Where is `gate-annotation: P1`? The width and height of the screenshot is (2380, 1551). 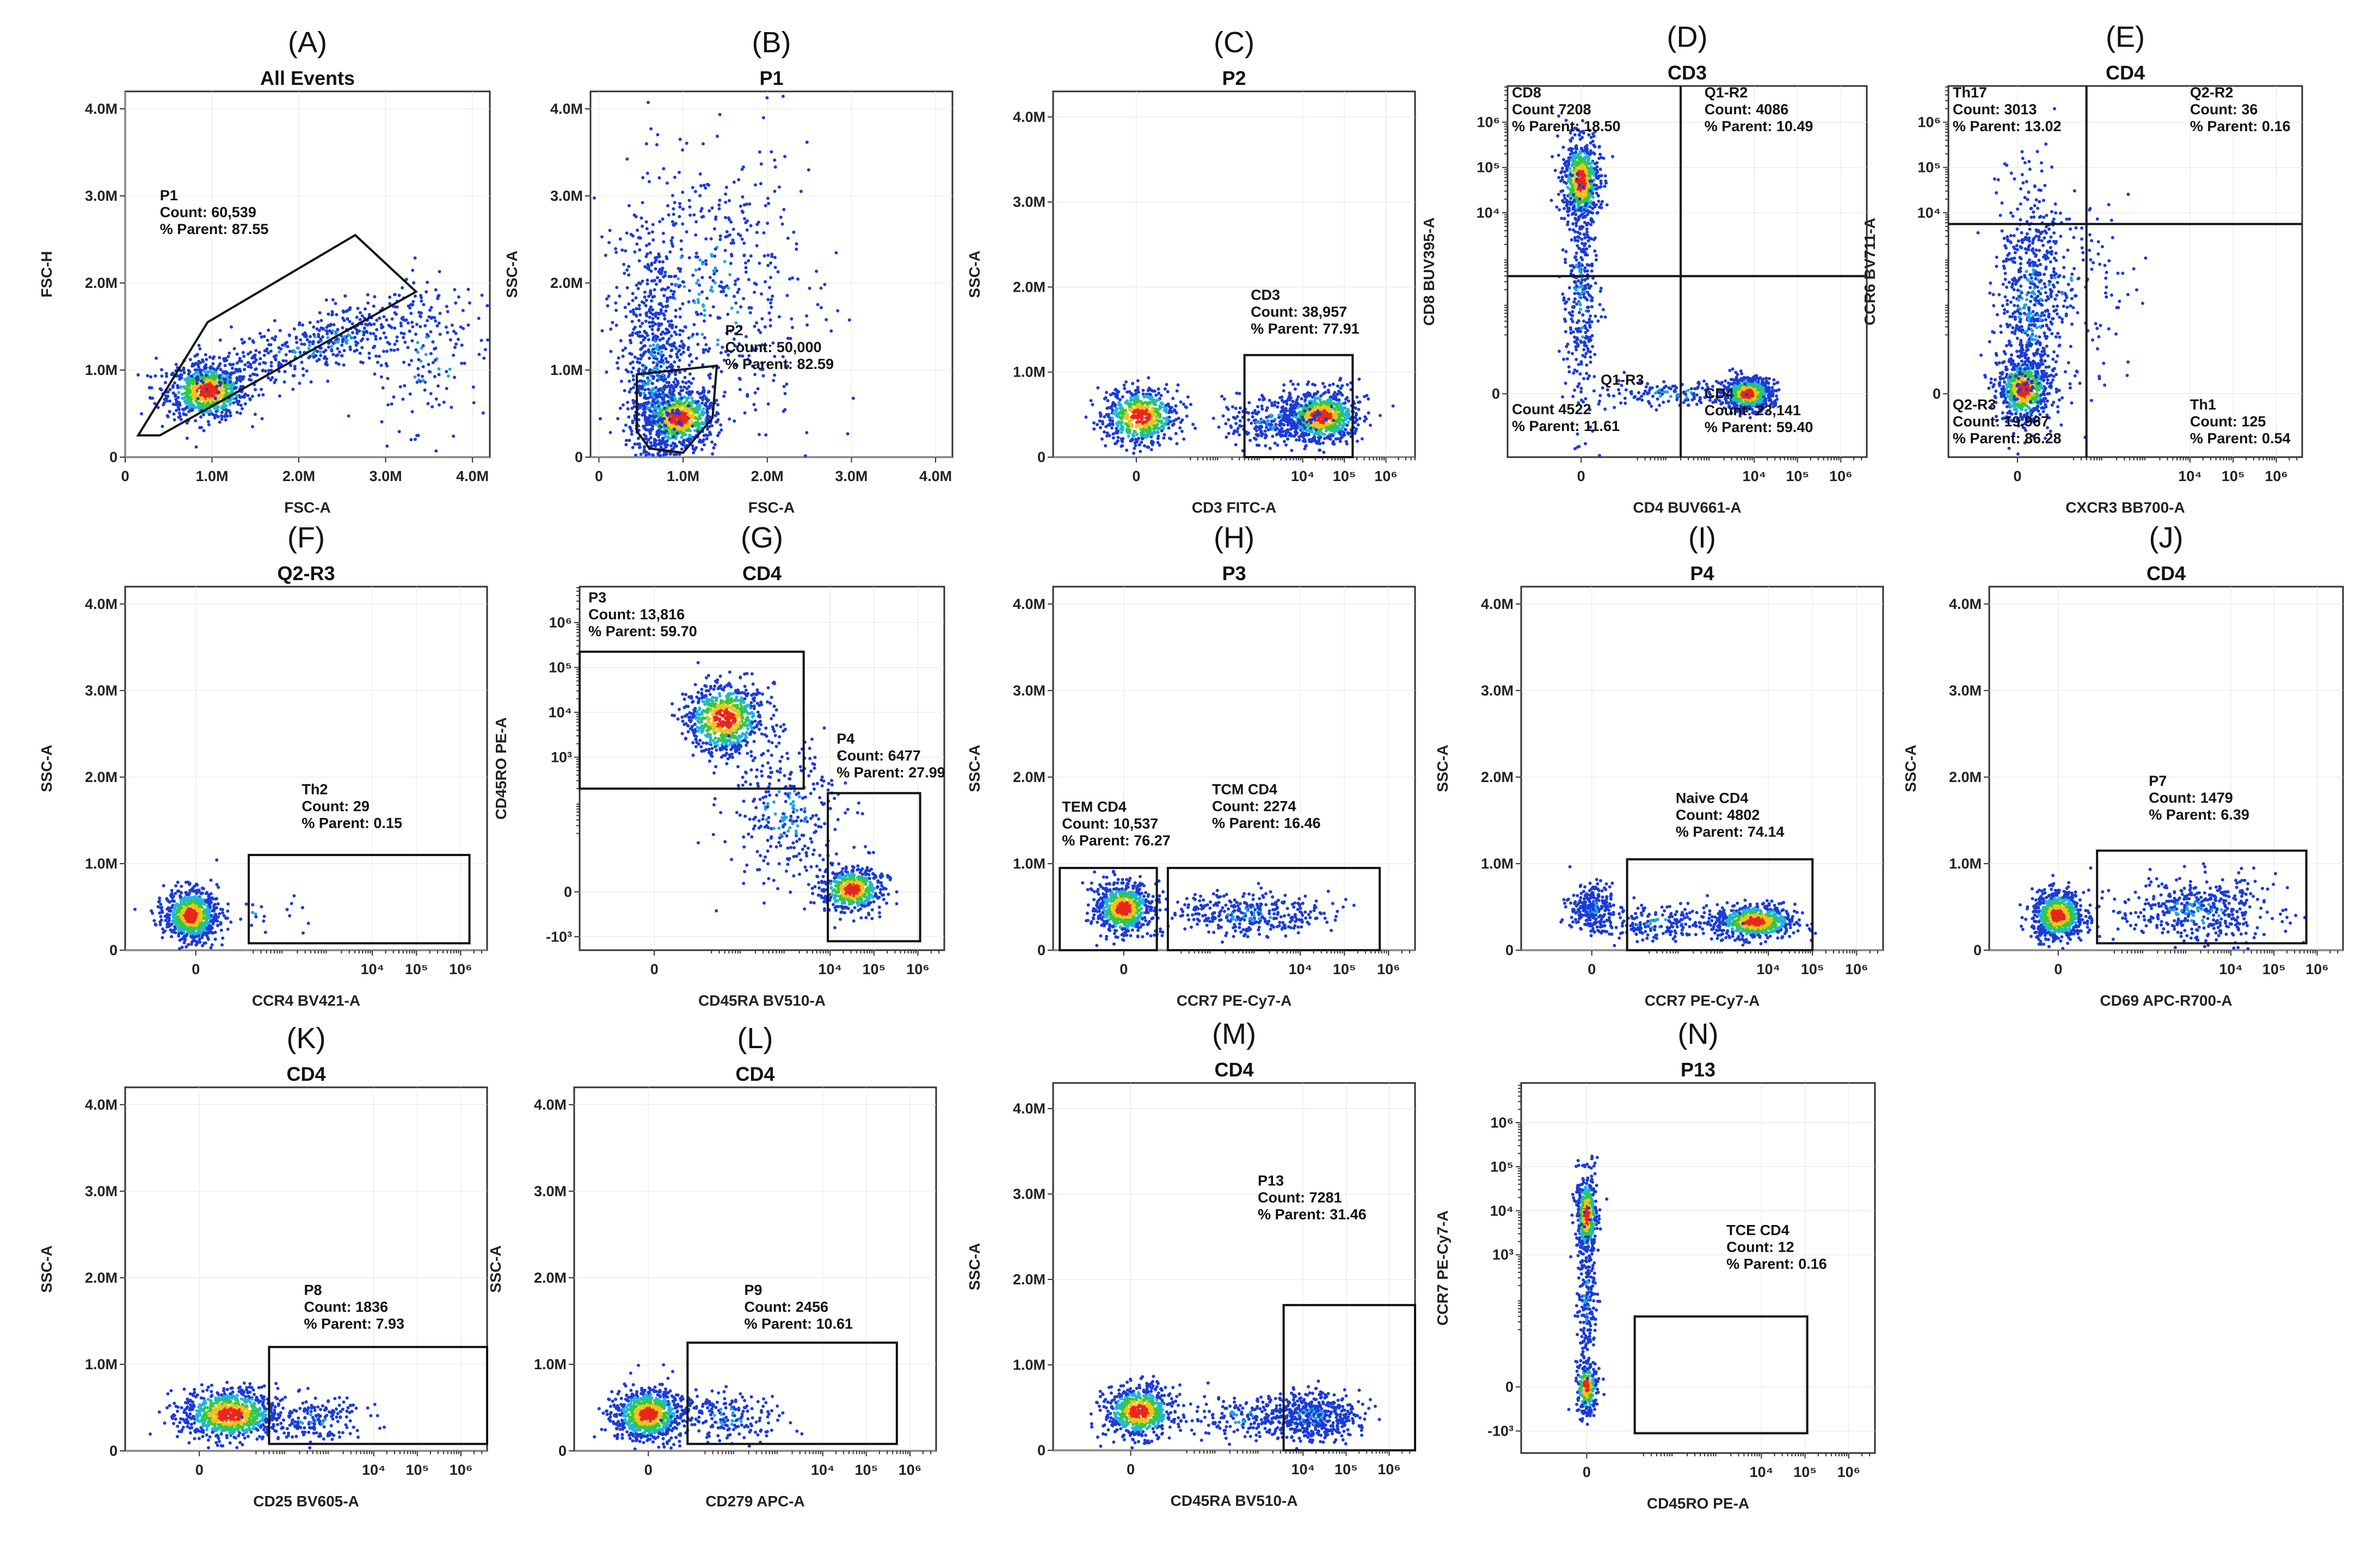
gate-annotation: P1 is located at coordinates (169, 195).